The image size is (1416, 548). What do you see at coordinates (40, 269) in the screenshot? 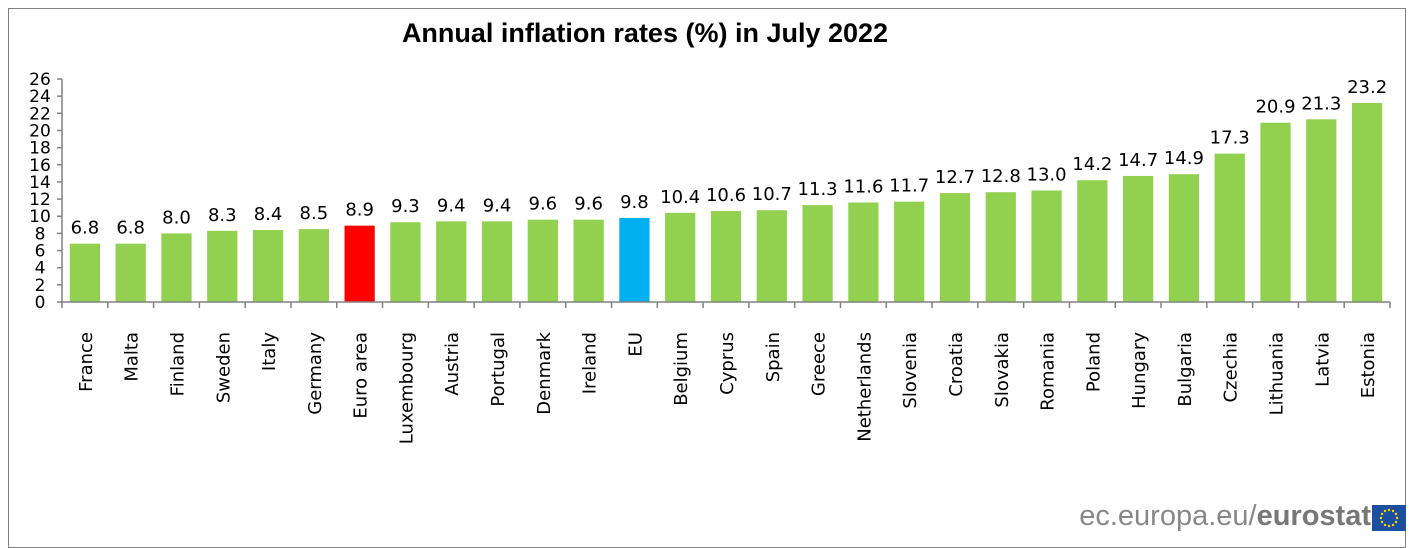
I see `y-tick-label: 4` at bounding box center [40, 269].